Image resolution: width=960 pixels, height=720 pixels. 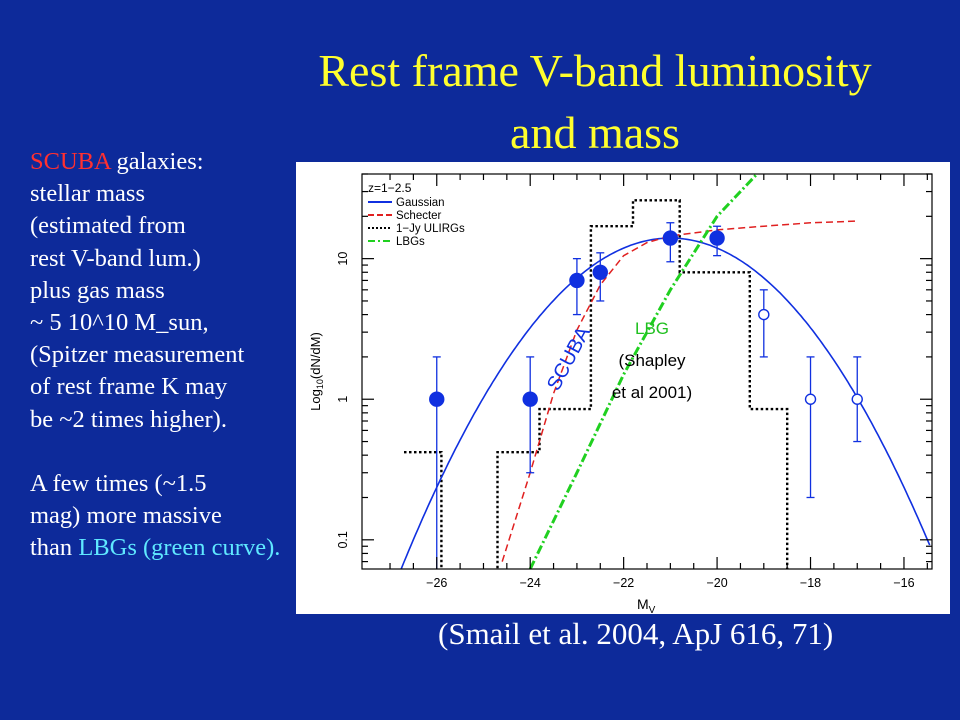 What do you see at coordinates (636, 633) in the screenshot?
I see `citation: (Smail et al. 2004, ApJ 616, 71)` at bounding box center [636, 633].